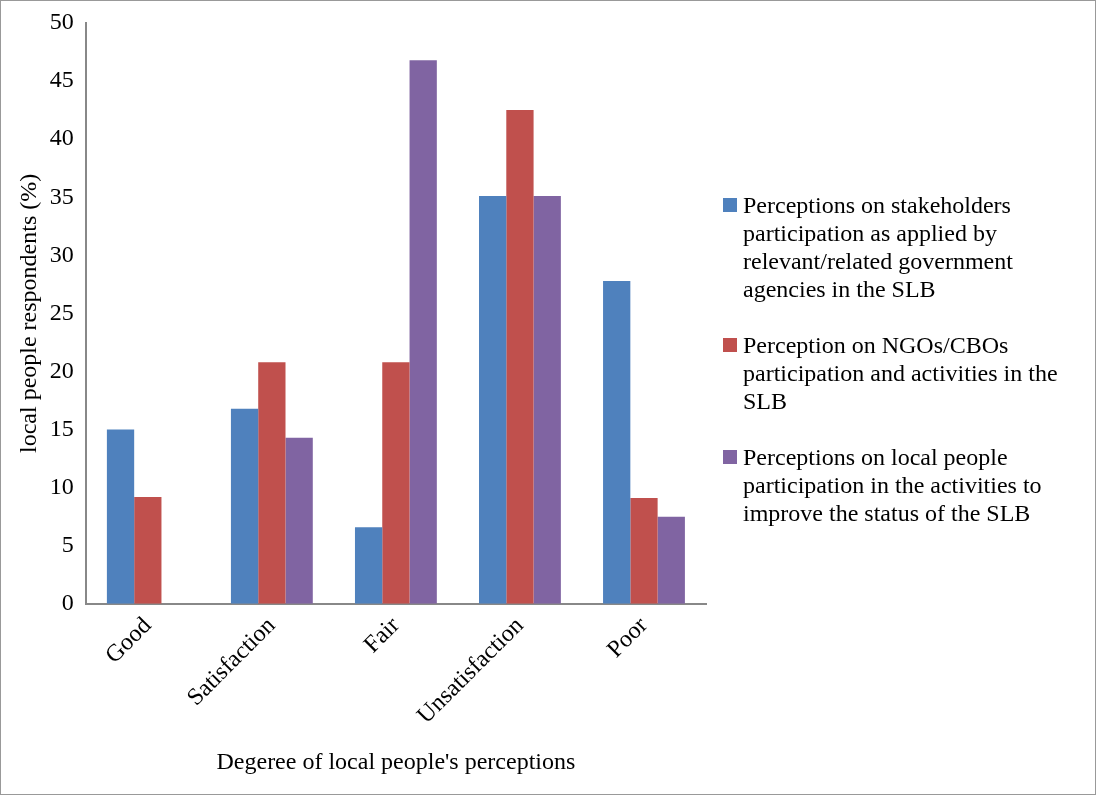  What do you see at coordinates (61, 311) in the screenshot?
I see `y-tick-label: 25` at bounding box center [61, 311].